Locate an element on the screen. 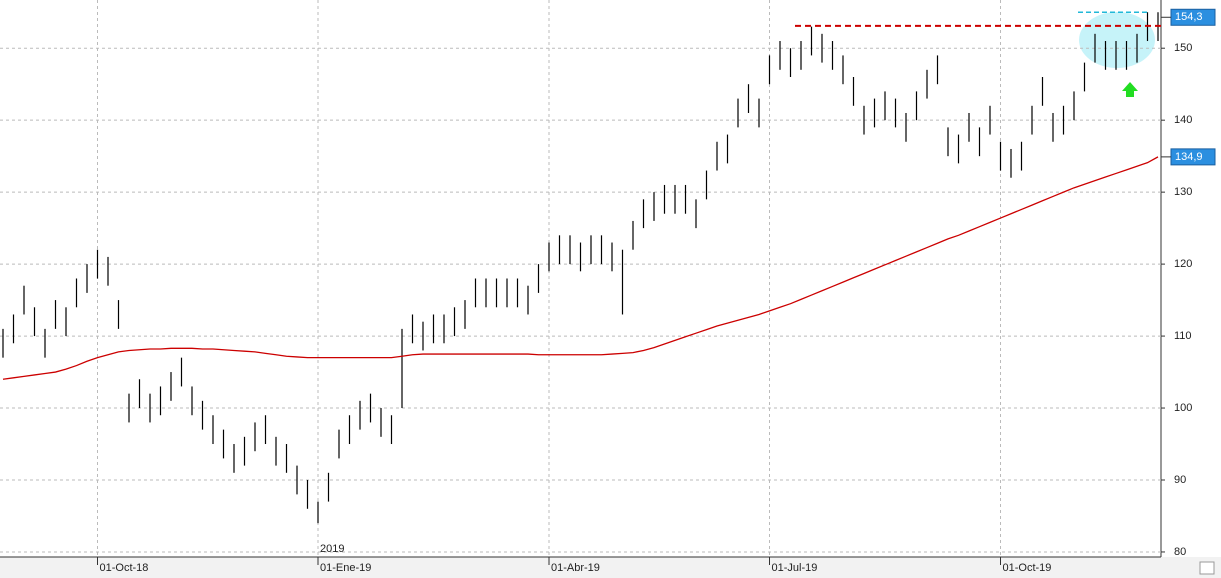 The image size is (1221, 578). y-tick-label: 80 is located at coordinates (1180, 552).